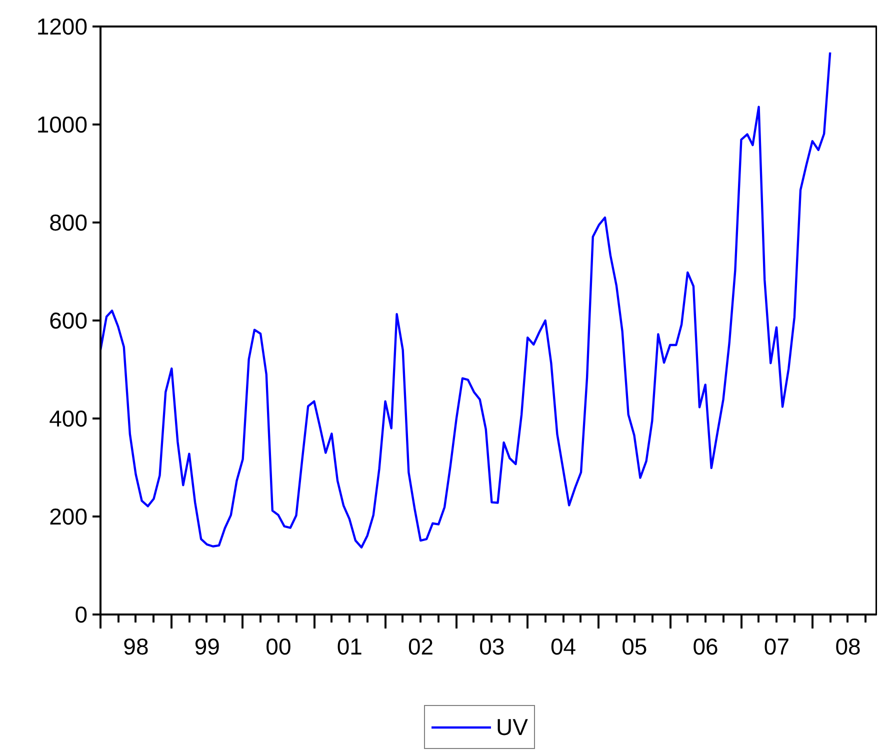 This screenshot has width=880, height=753. What do you see at coordinates (68, 419) in the screenshot?
I see `y-tick-label: 400` at bounding box center [68, 419].